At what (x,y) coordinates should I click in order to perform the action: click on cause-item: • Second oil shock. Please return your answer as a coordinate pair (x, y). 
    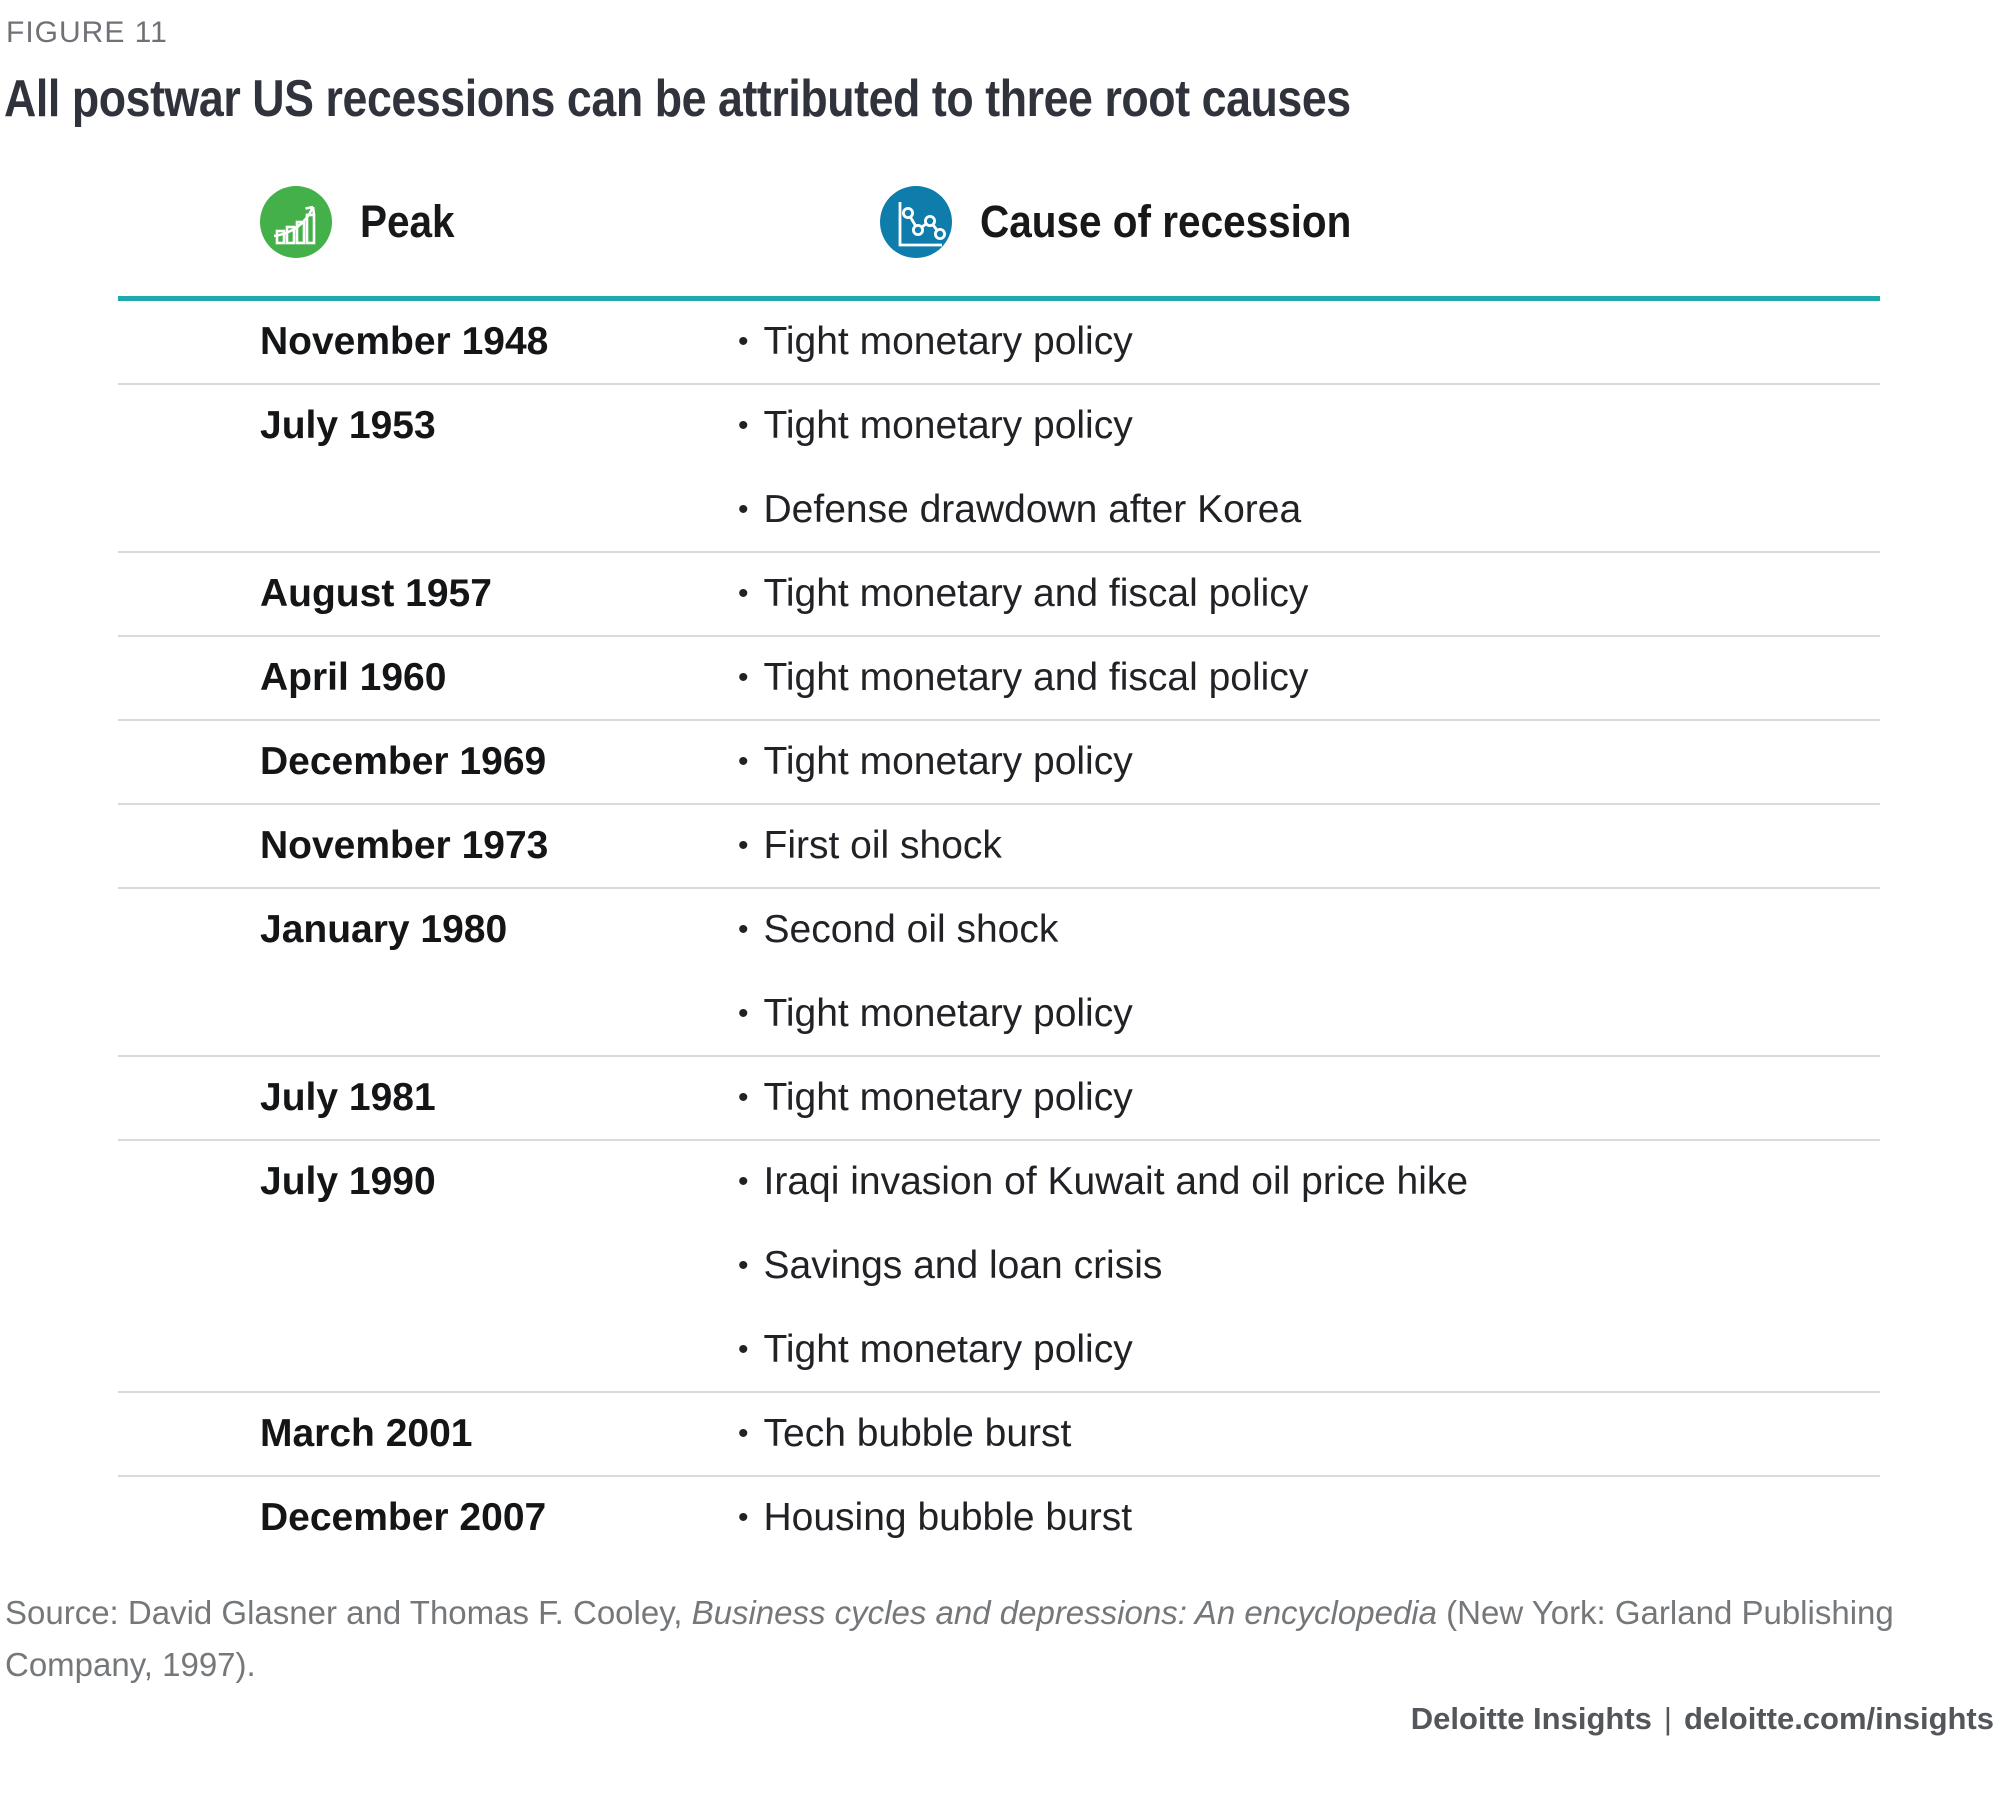
    Looking at the image, I should click on (1304, 930).